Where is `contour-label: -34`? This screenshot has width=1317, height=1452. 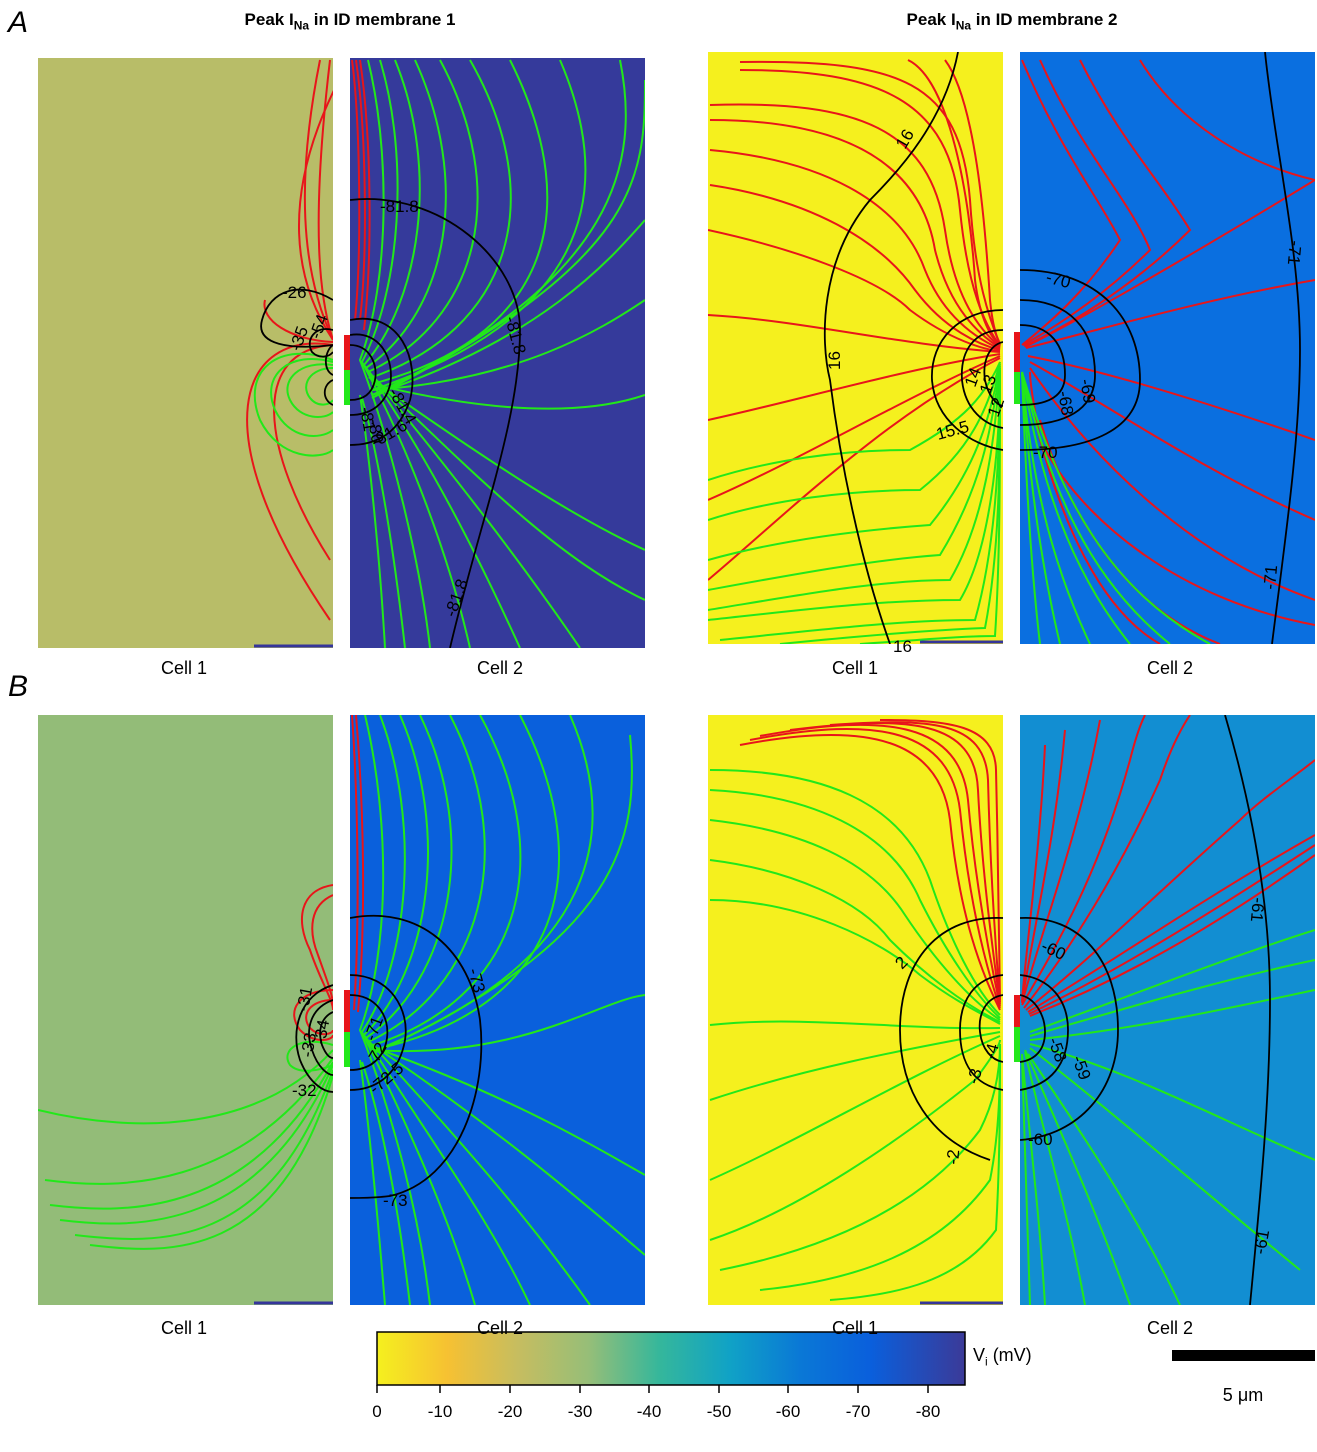 contour-label: -34 is located at coordinates (321, 1032).